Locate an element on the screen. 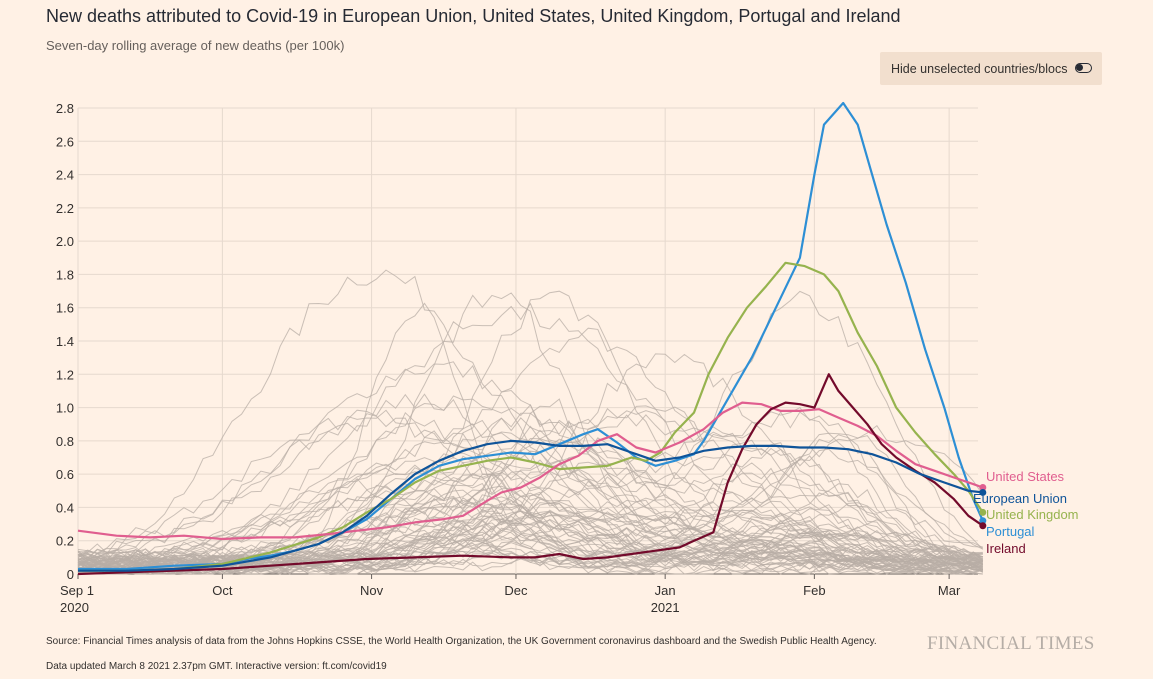 This screenshot has height=679, width=1153. x-tick-label: Oct is located at coordinates (222, 590).